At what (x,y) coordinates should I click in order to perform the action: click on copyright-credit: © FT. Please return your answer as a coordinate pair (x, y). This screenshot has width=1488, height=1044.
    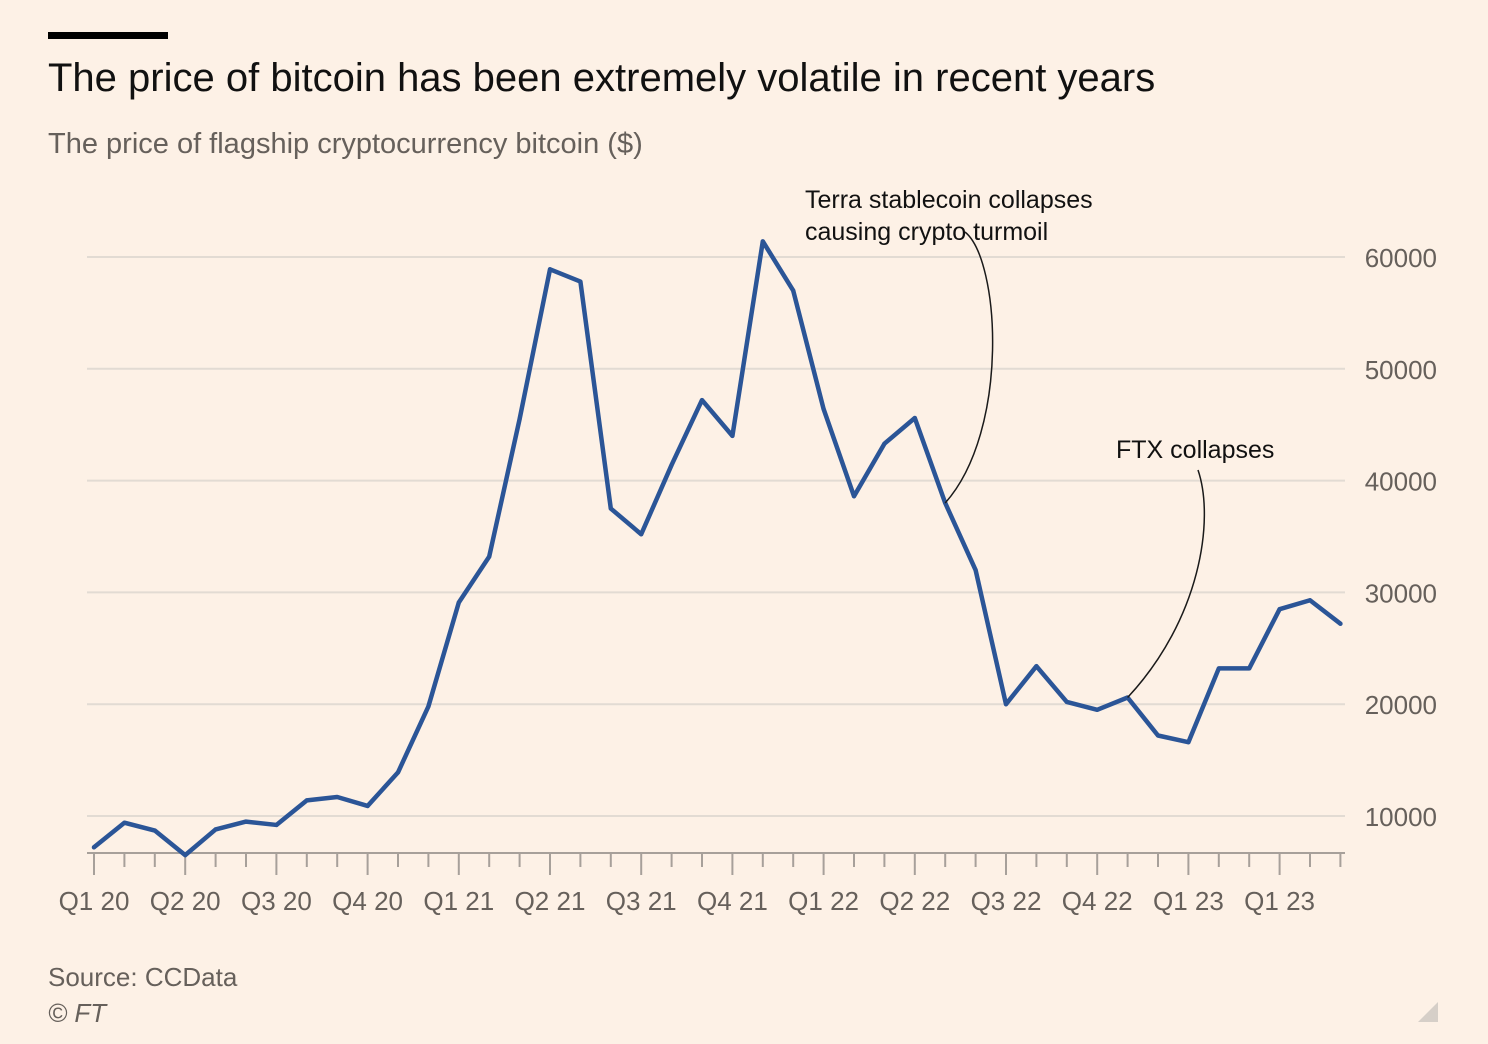
    Looking at the image, I should click on (77, 1013).